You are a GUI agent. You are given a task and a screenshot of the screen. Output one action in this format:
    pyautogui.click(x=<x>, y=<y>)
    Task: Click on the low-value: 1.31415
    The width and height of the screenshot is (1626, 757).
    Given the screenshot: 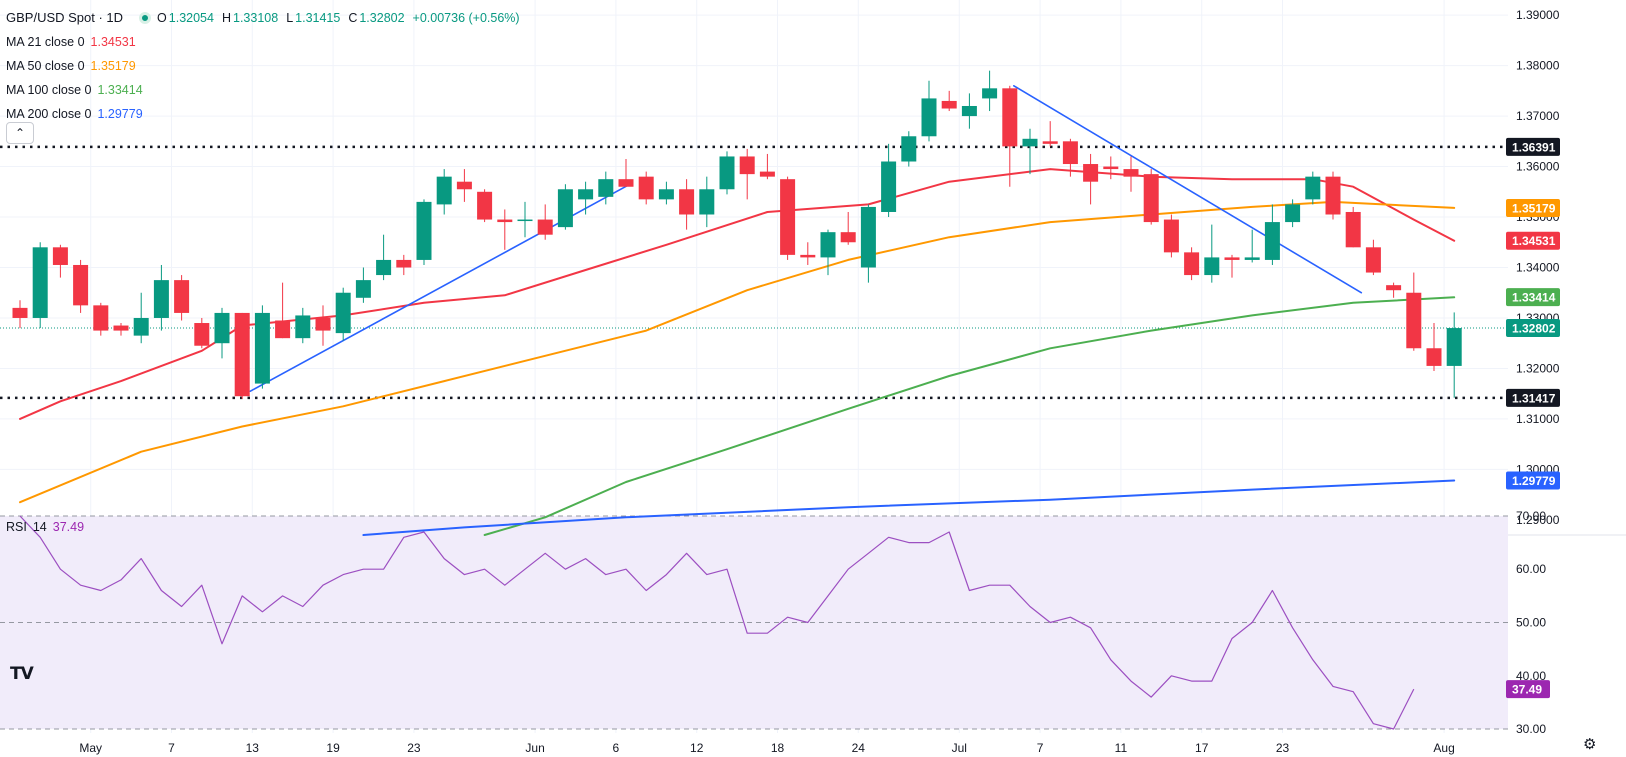 What is the action you would take?
    pyautogui.click(x=318, y=18)
    